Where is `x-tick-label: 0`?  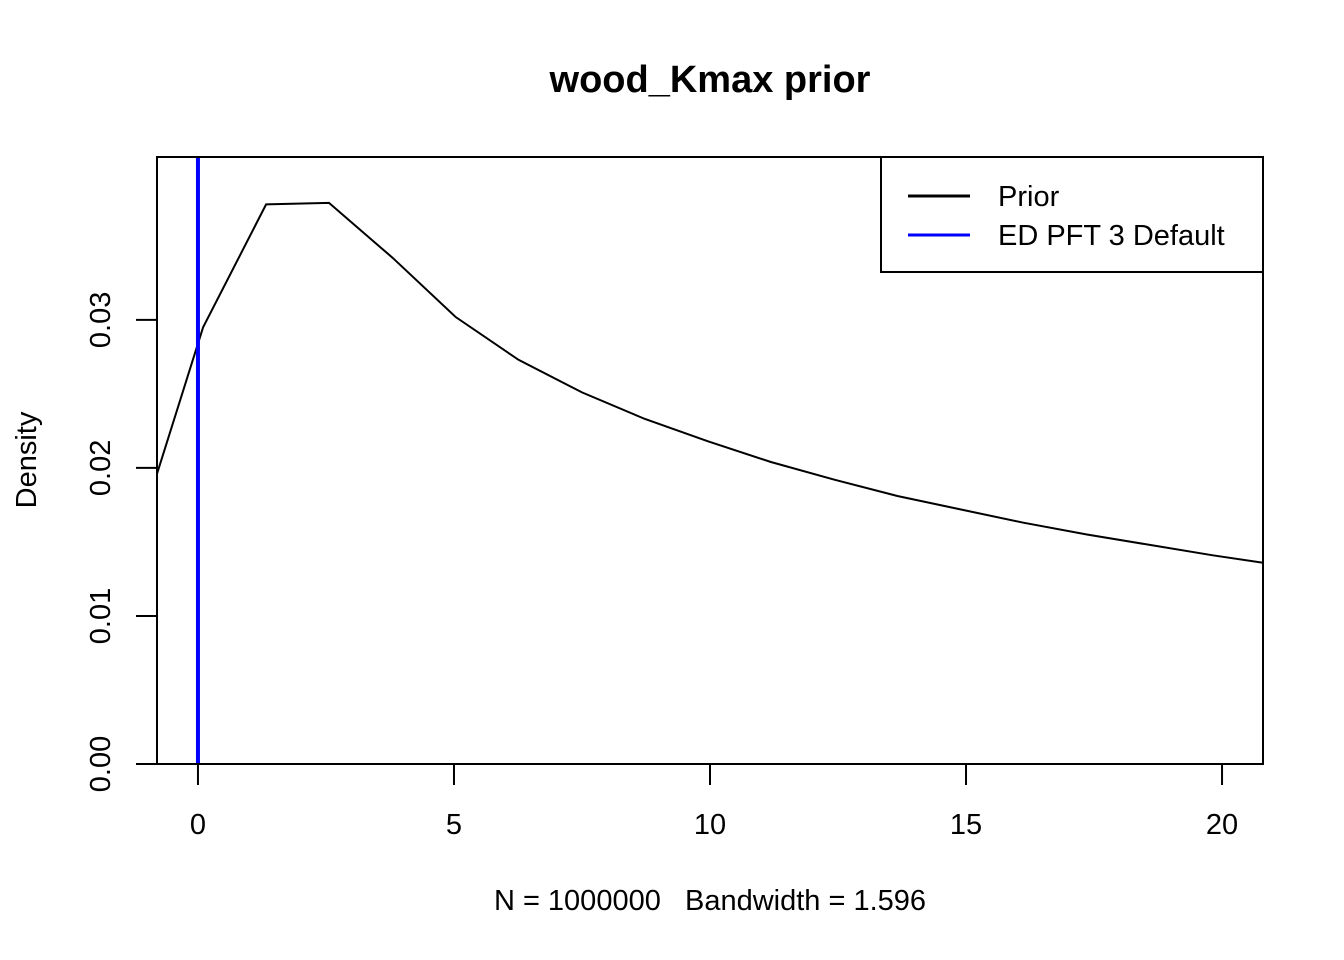 x-tick-label: 0 is located at coordinates (198, 825).